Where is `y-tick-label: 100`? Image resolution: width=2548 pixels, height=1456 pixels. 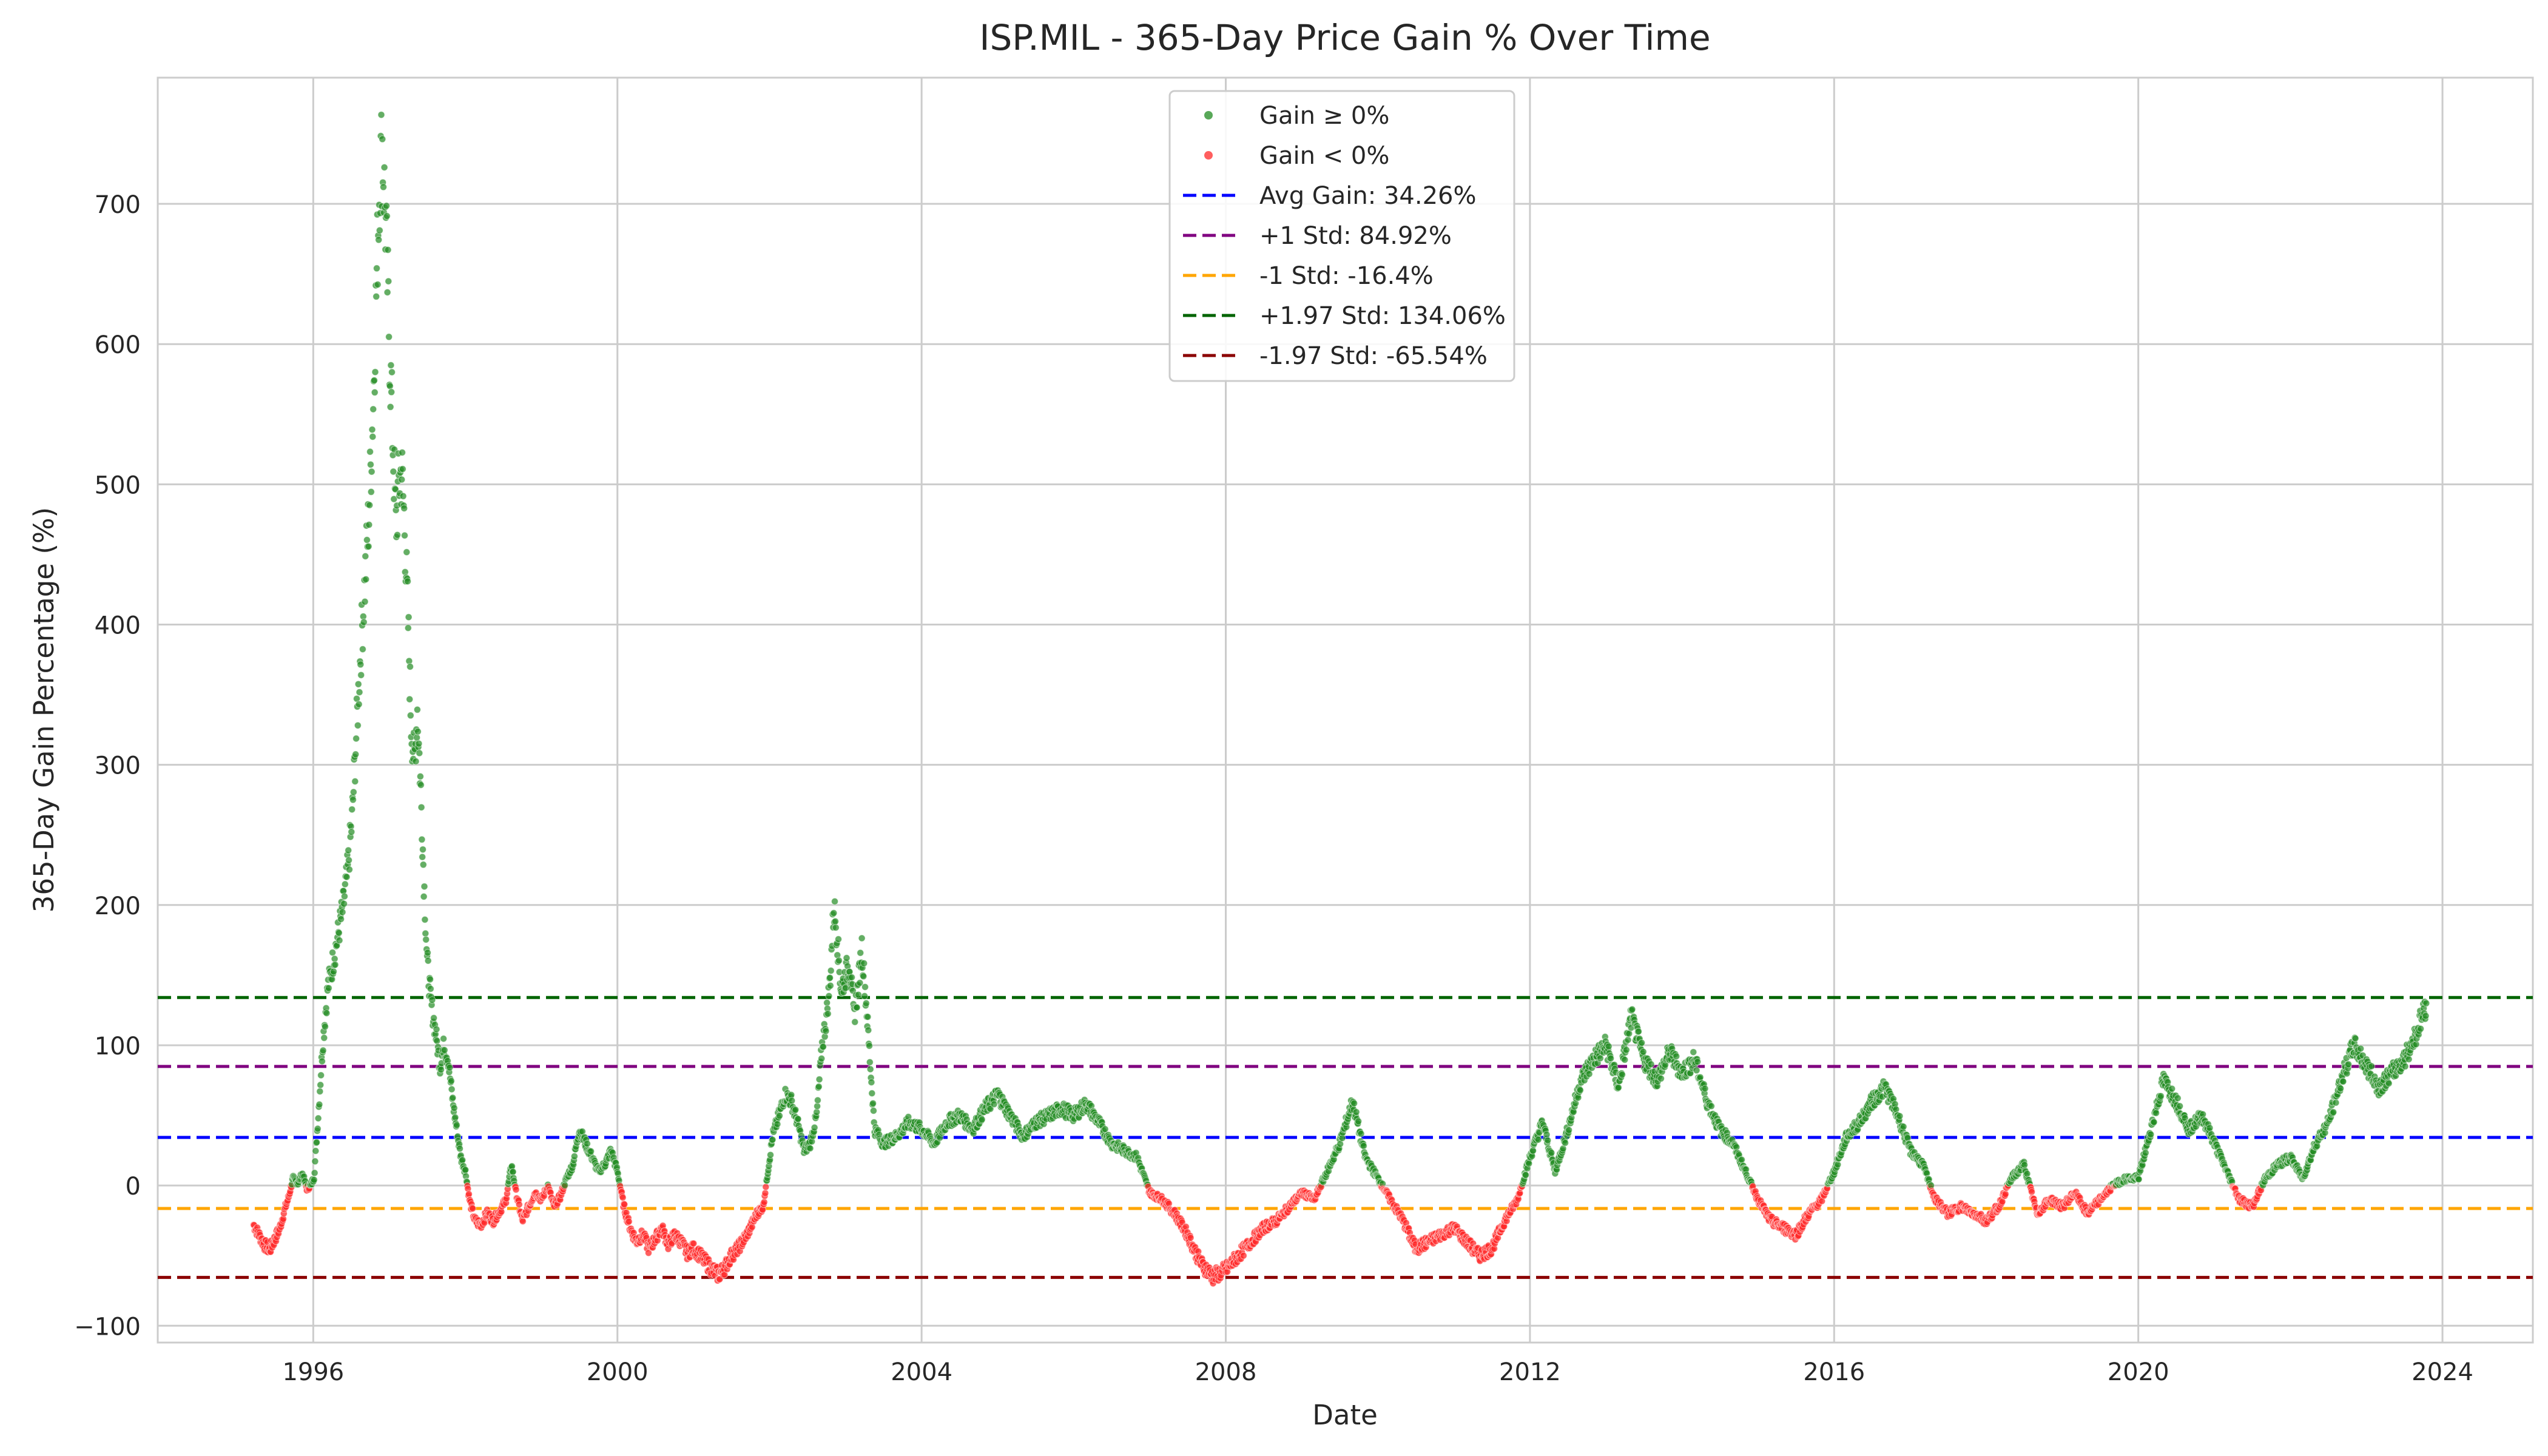
y-tick-label: 100 is located at coordinates (118, 1046).